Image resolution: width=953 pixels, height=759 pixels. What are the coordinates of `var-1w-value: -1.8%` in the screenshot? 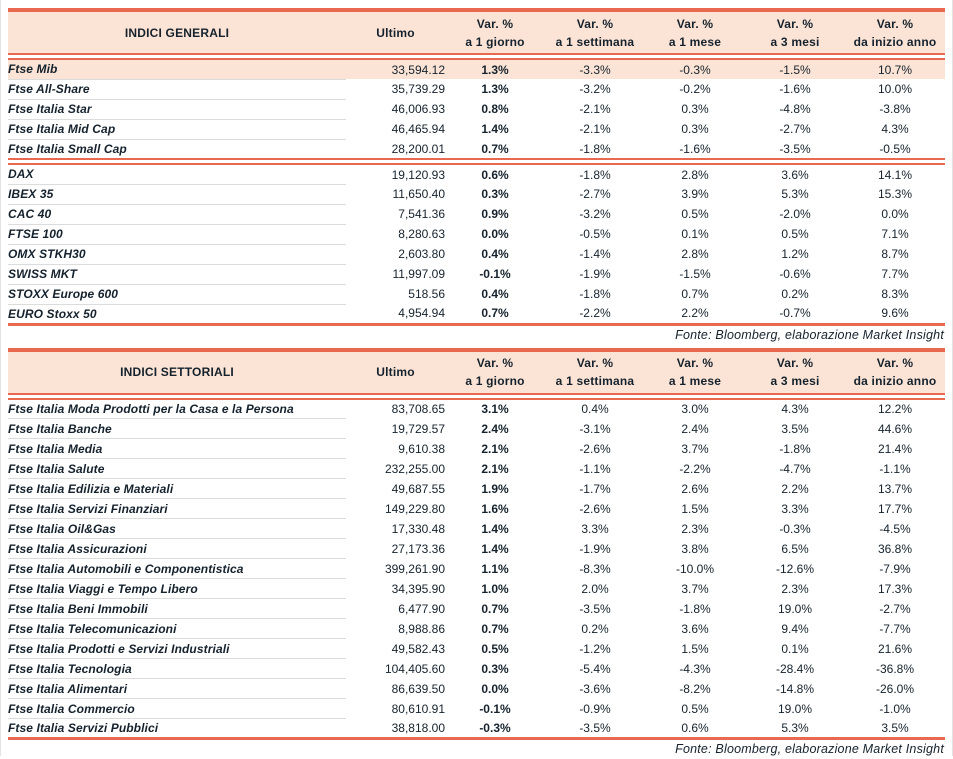 It's located at (595, 174).